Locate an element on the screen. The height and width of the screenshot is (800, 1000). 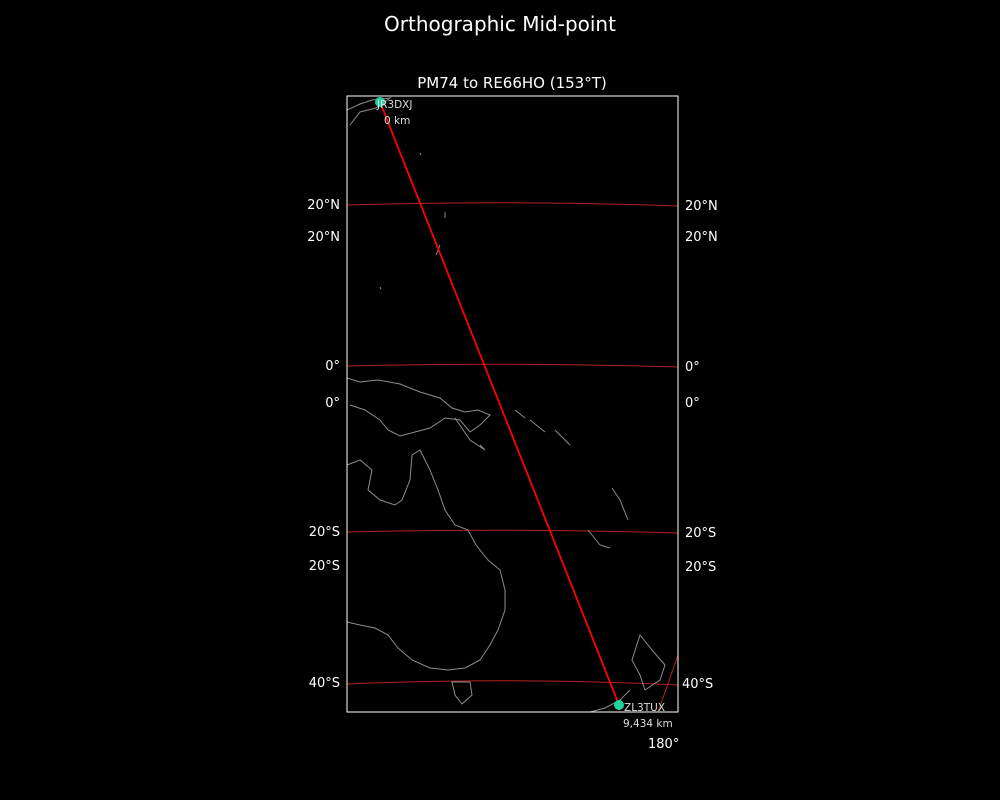
graticule-20n is located at coordinates (512, 204).